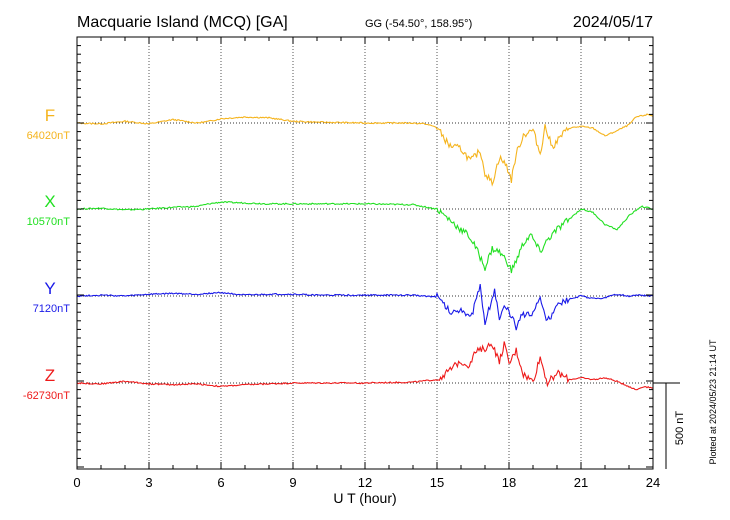 This screenshot has height=520, width=730. I want to click on series-name-Y: Y, so click(49, 288).